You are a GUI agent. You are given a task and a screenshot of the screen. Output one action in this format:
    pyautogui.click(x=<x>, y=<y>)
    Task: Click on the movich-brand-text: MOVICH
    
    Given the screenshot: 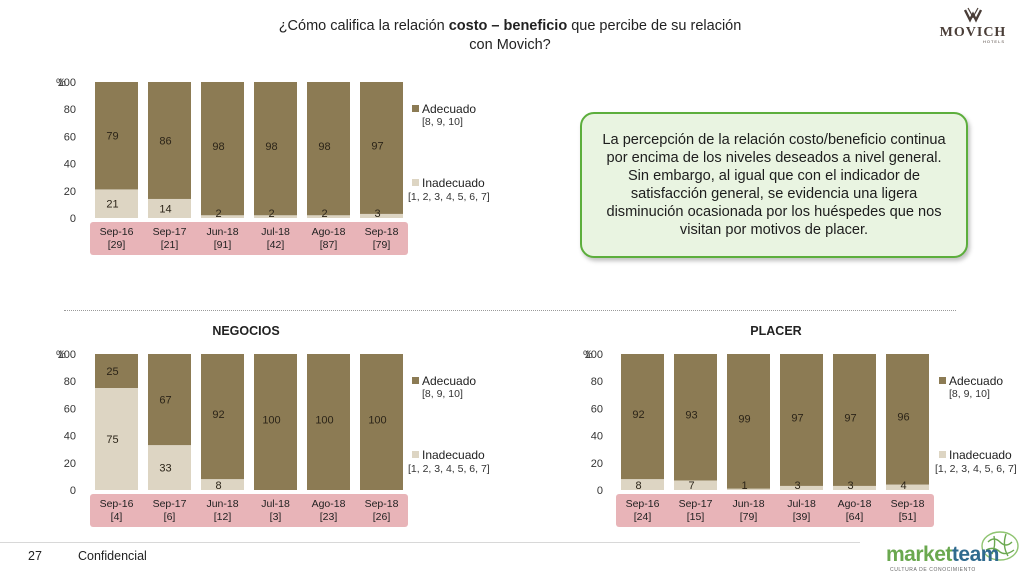 What is the action you would take?
    pyautogui.click(x=973, y=32)
    